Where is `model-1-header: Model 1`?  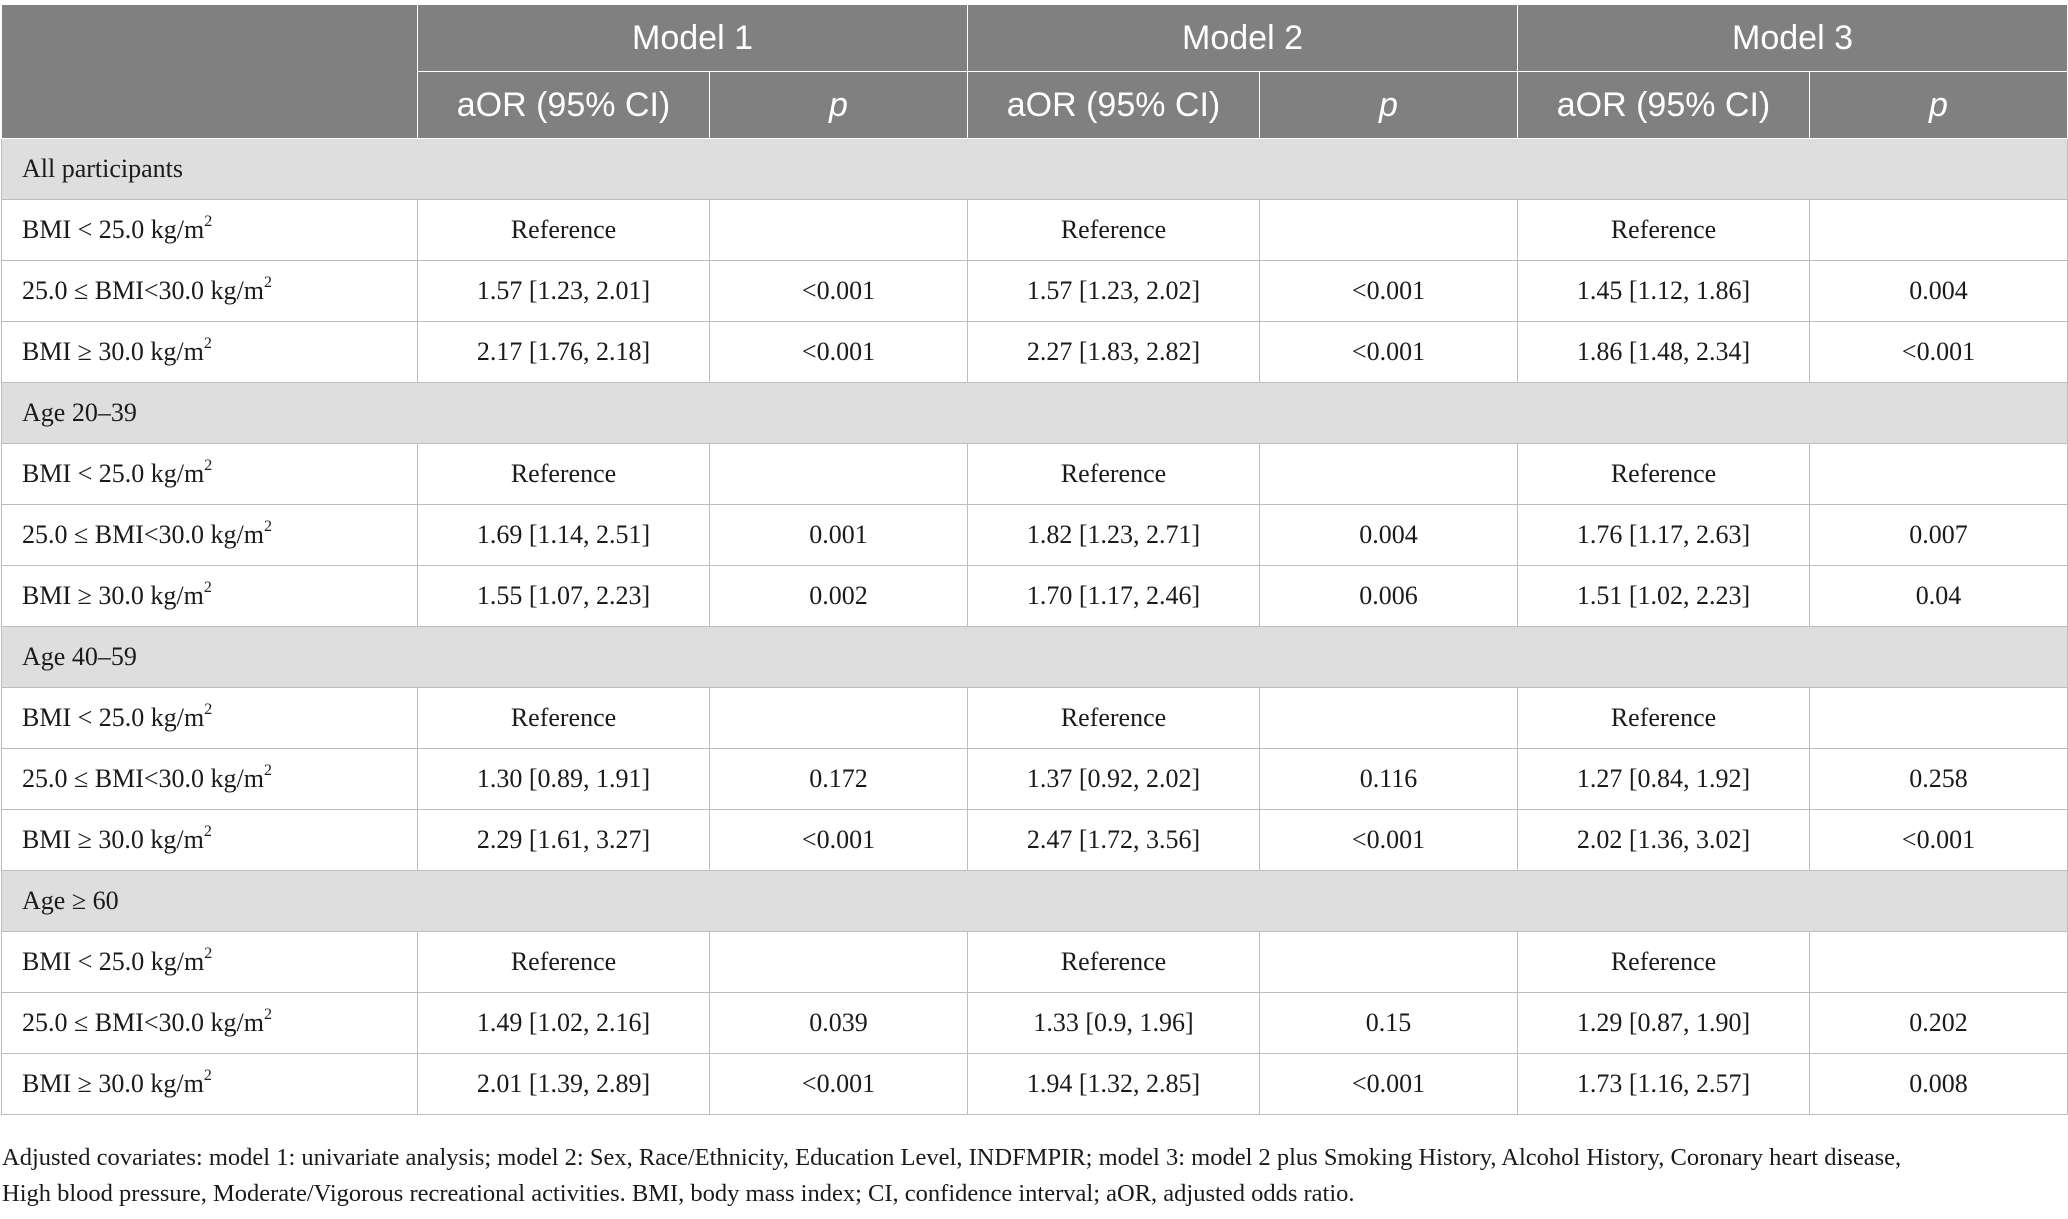 model-1-header: Model 1 is located at coordinates (692, 38).